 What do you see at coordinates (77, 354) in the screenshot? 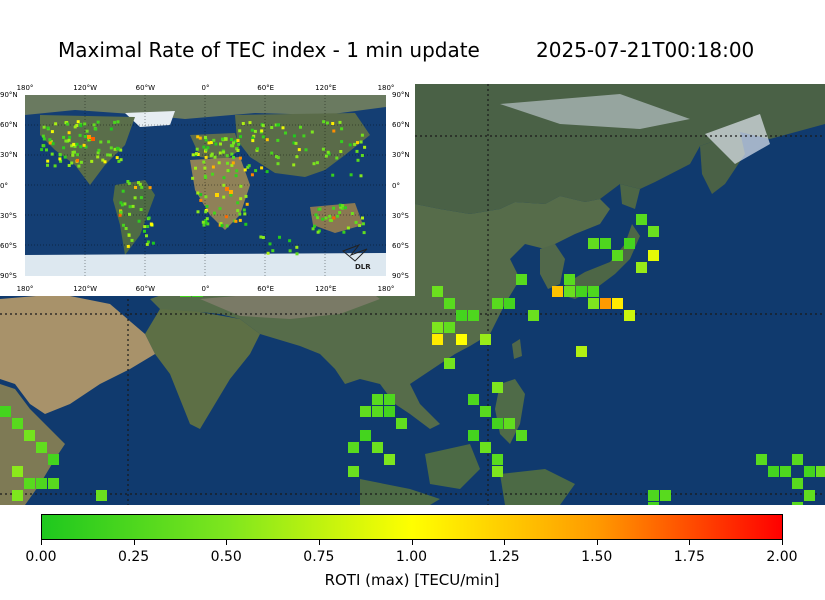
I see `arabia` at bounding box center [77, 354].